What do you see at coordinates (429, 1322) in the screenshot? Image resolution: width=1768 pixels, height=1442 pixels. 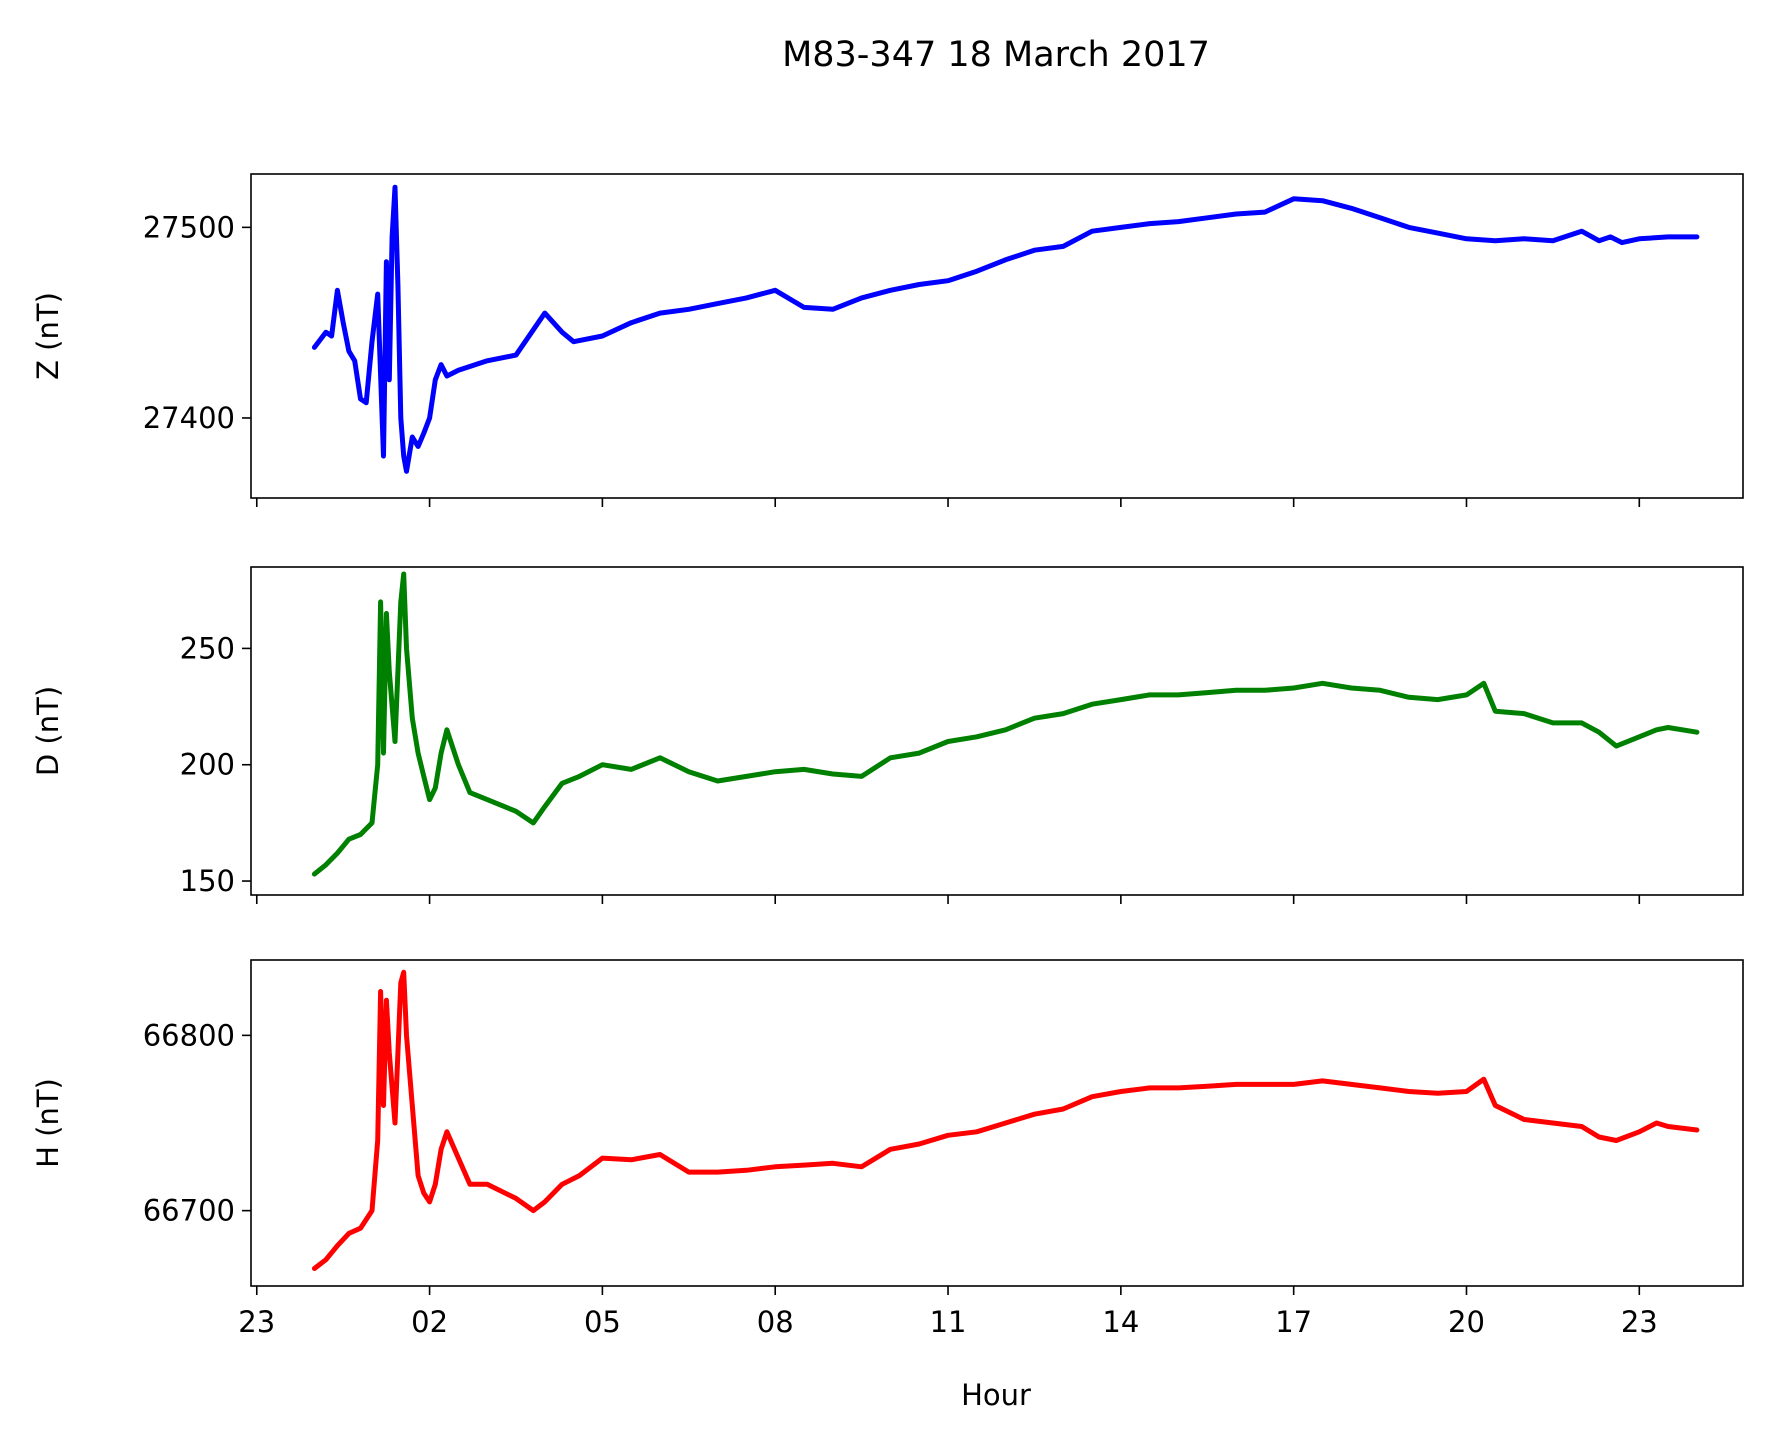 I see `x-tick-label: 02` at bounding box center [429, 1322].